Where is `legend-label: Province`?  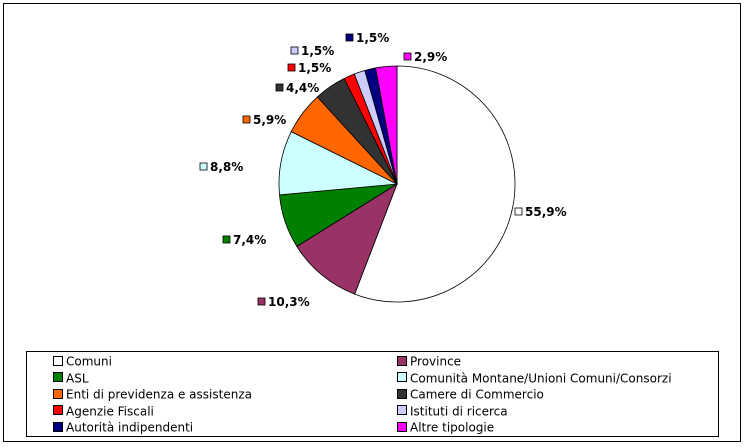 legend-label: Province is located at coordinates (436, 361).